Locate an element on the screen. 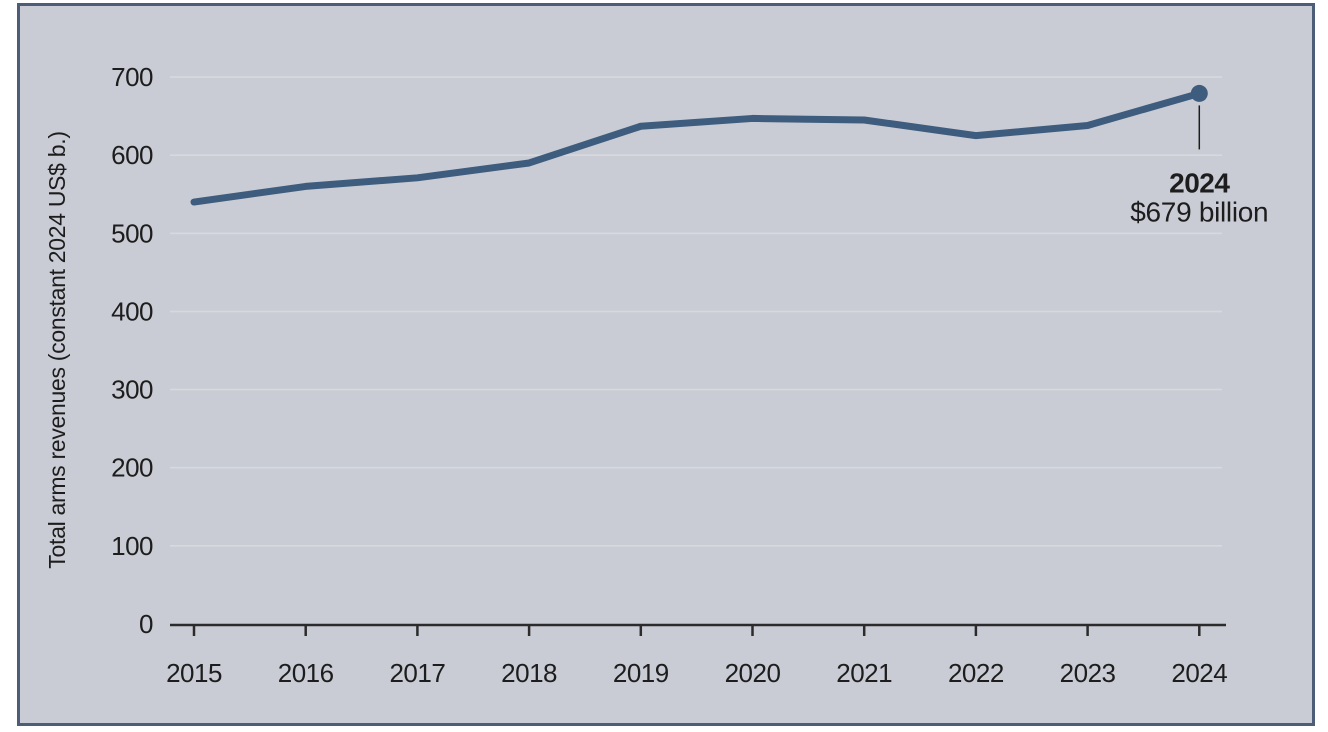 This screenshot has width=1328, height=732. y-axis-tick-label: 600 is located at coordinates (132, 155).